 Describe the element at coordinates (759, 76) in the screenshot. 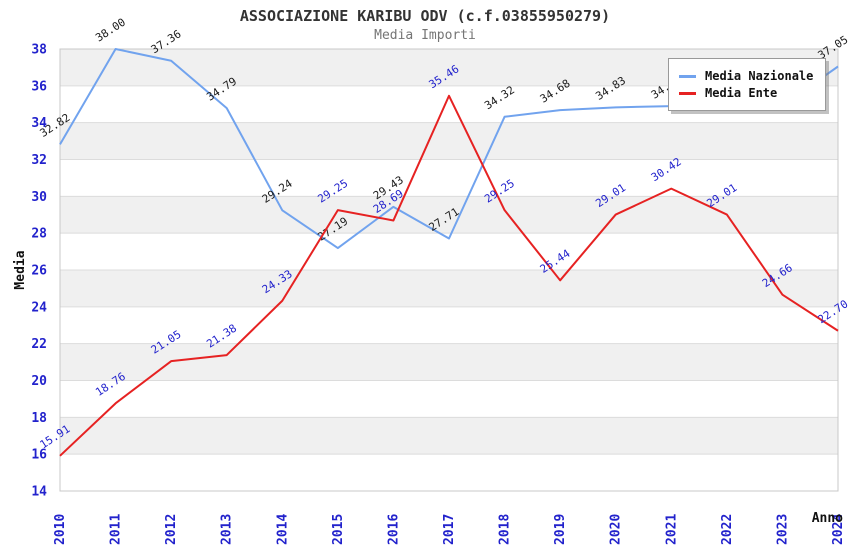

I see `legend-item-label: Media Nazionale` at that location.